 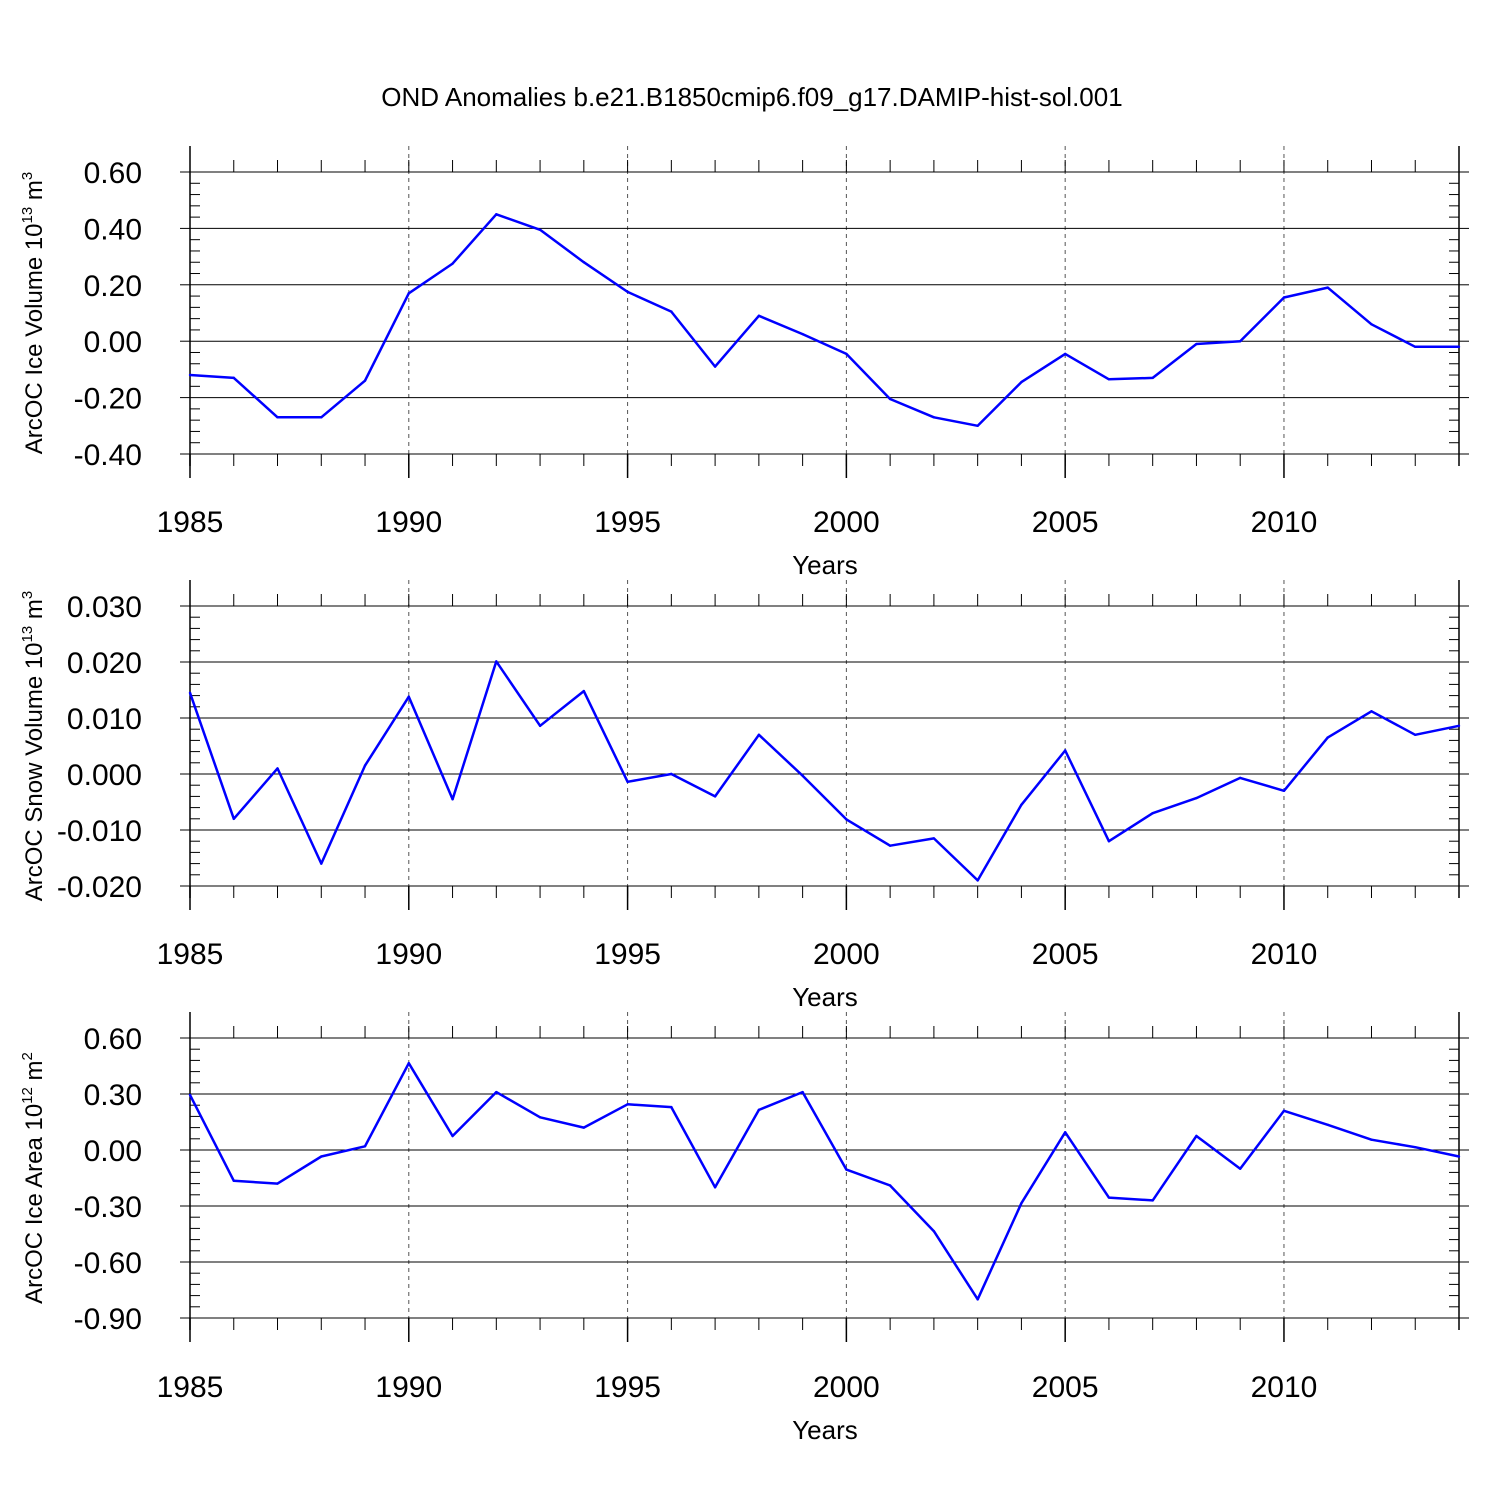 What do you see at coordinates (108, 399) in the screenshot?
I see `y-tick-label: -0.20` at bounding box center [108, 399].